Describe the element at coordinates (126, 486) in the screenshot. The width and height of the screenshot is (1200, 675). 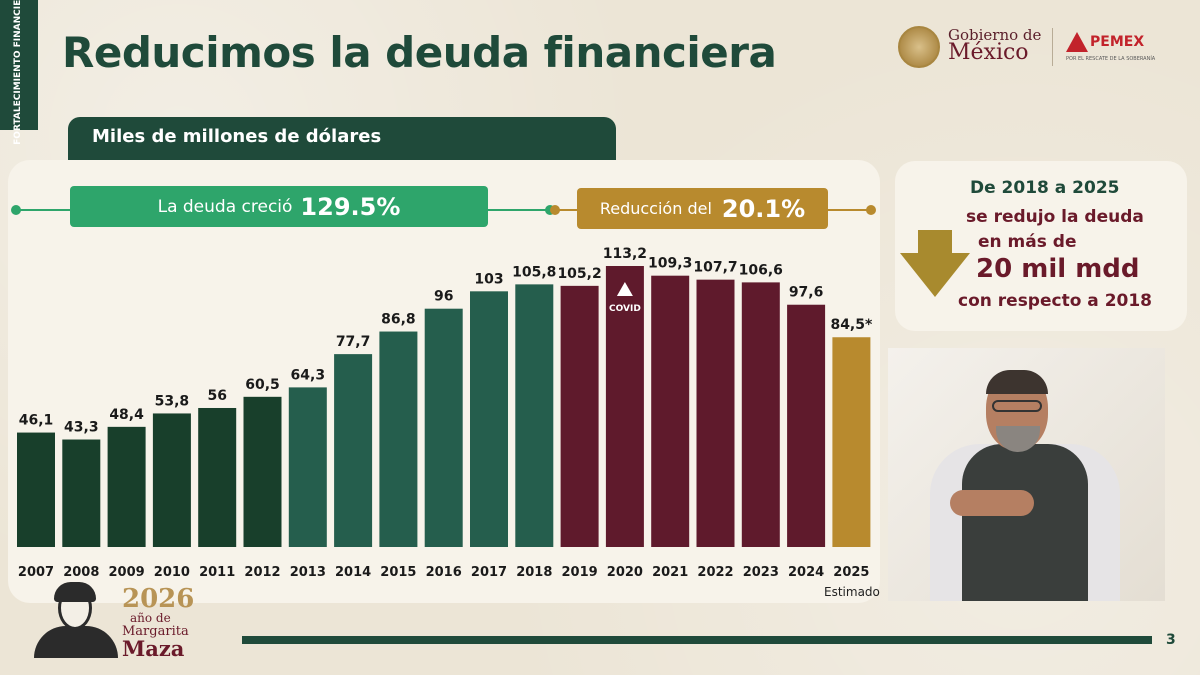
I see `bar-2009` at that location.